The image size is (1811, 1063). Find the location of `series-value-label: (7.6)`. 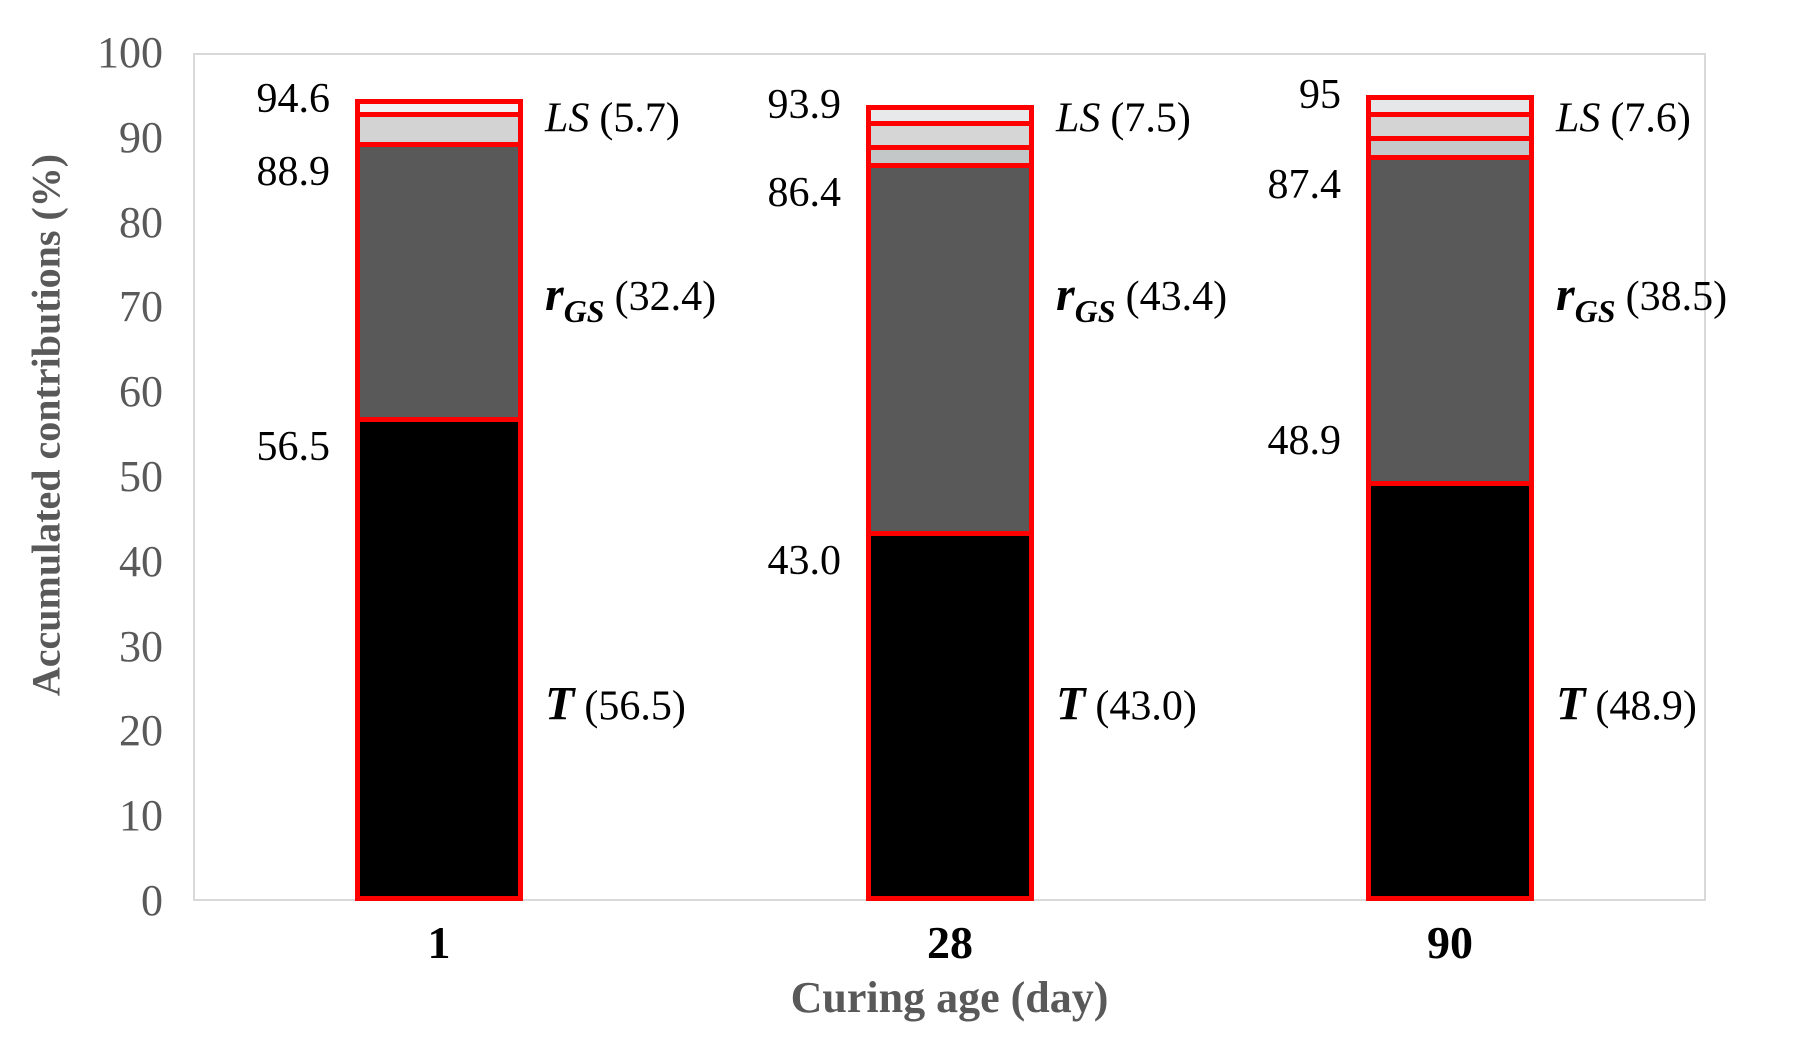

series-value-label: (7.6) is located at coordinates (1650, 118).